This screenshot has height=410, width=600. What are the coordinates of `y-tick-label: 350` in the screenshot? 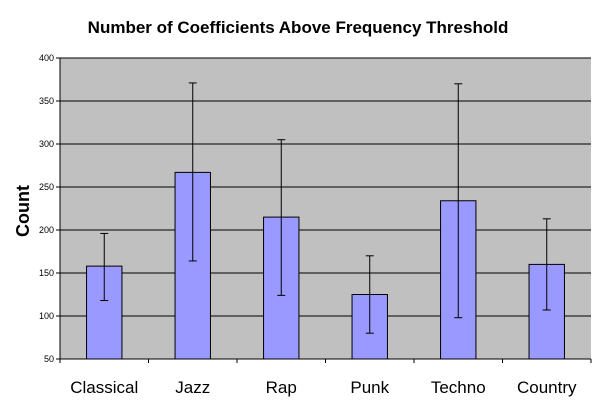 It's located at (46, 101).